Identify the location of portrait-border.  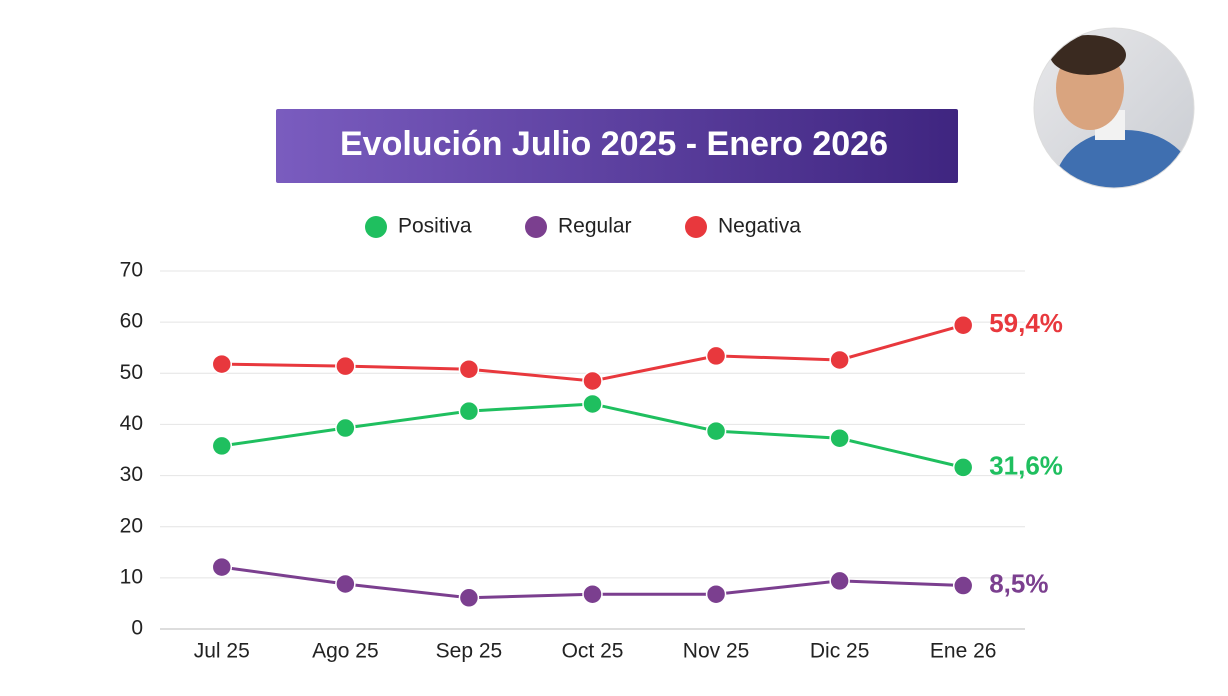
(1114, 108).